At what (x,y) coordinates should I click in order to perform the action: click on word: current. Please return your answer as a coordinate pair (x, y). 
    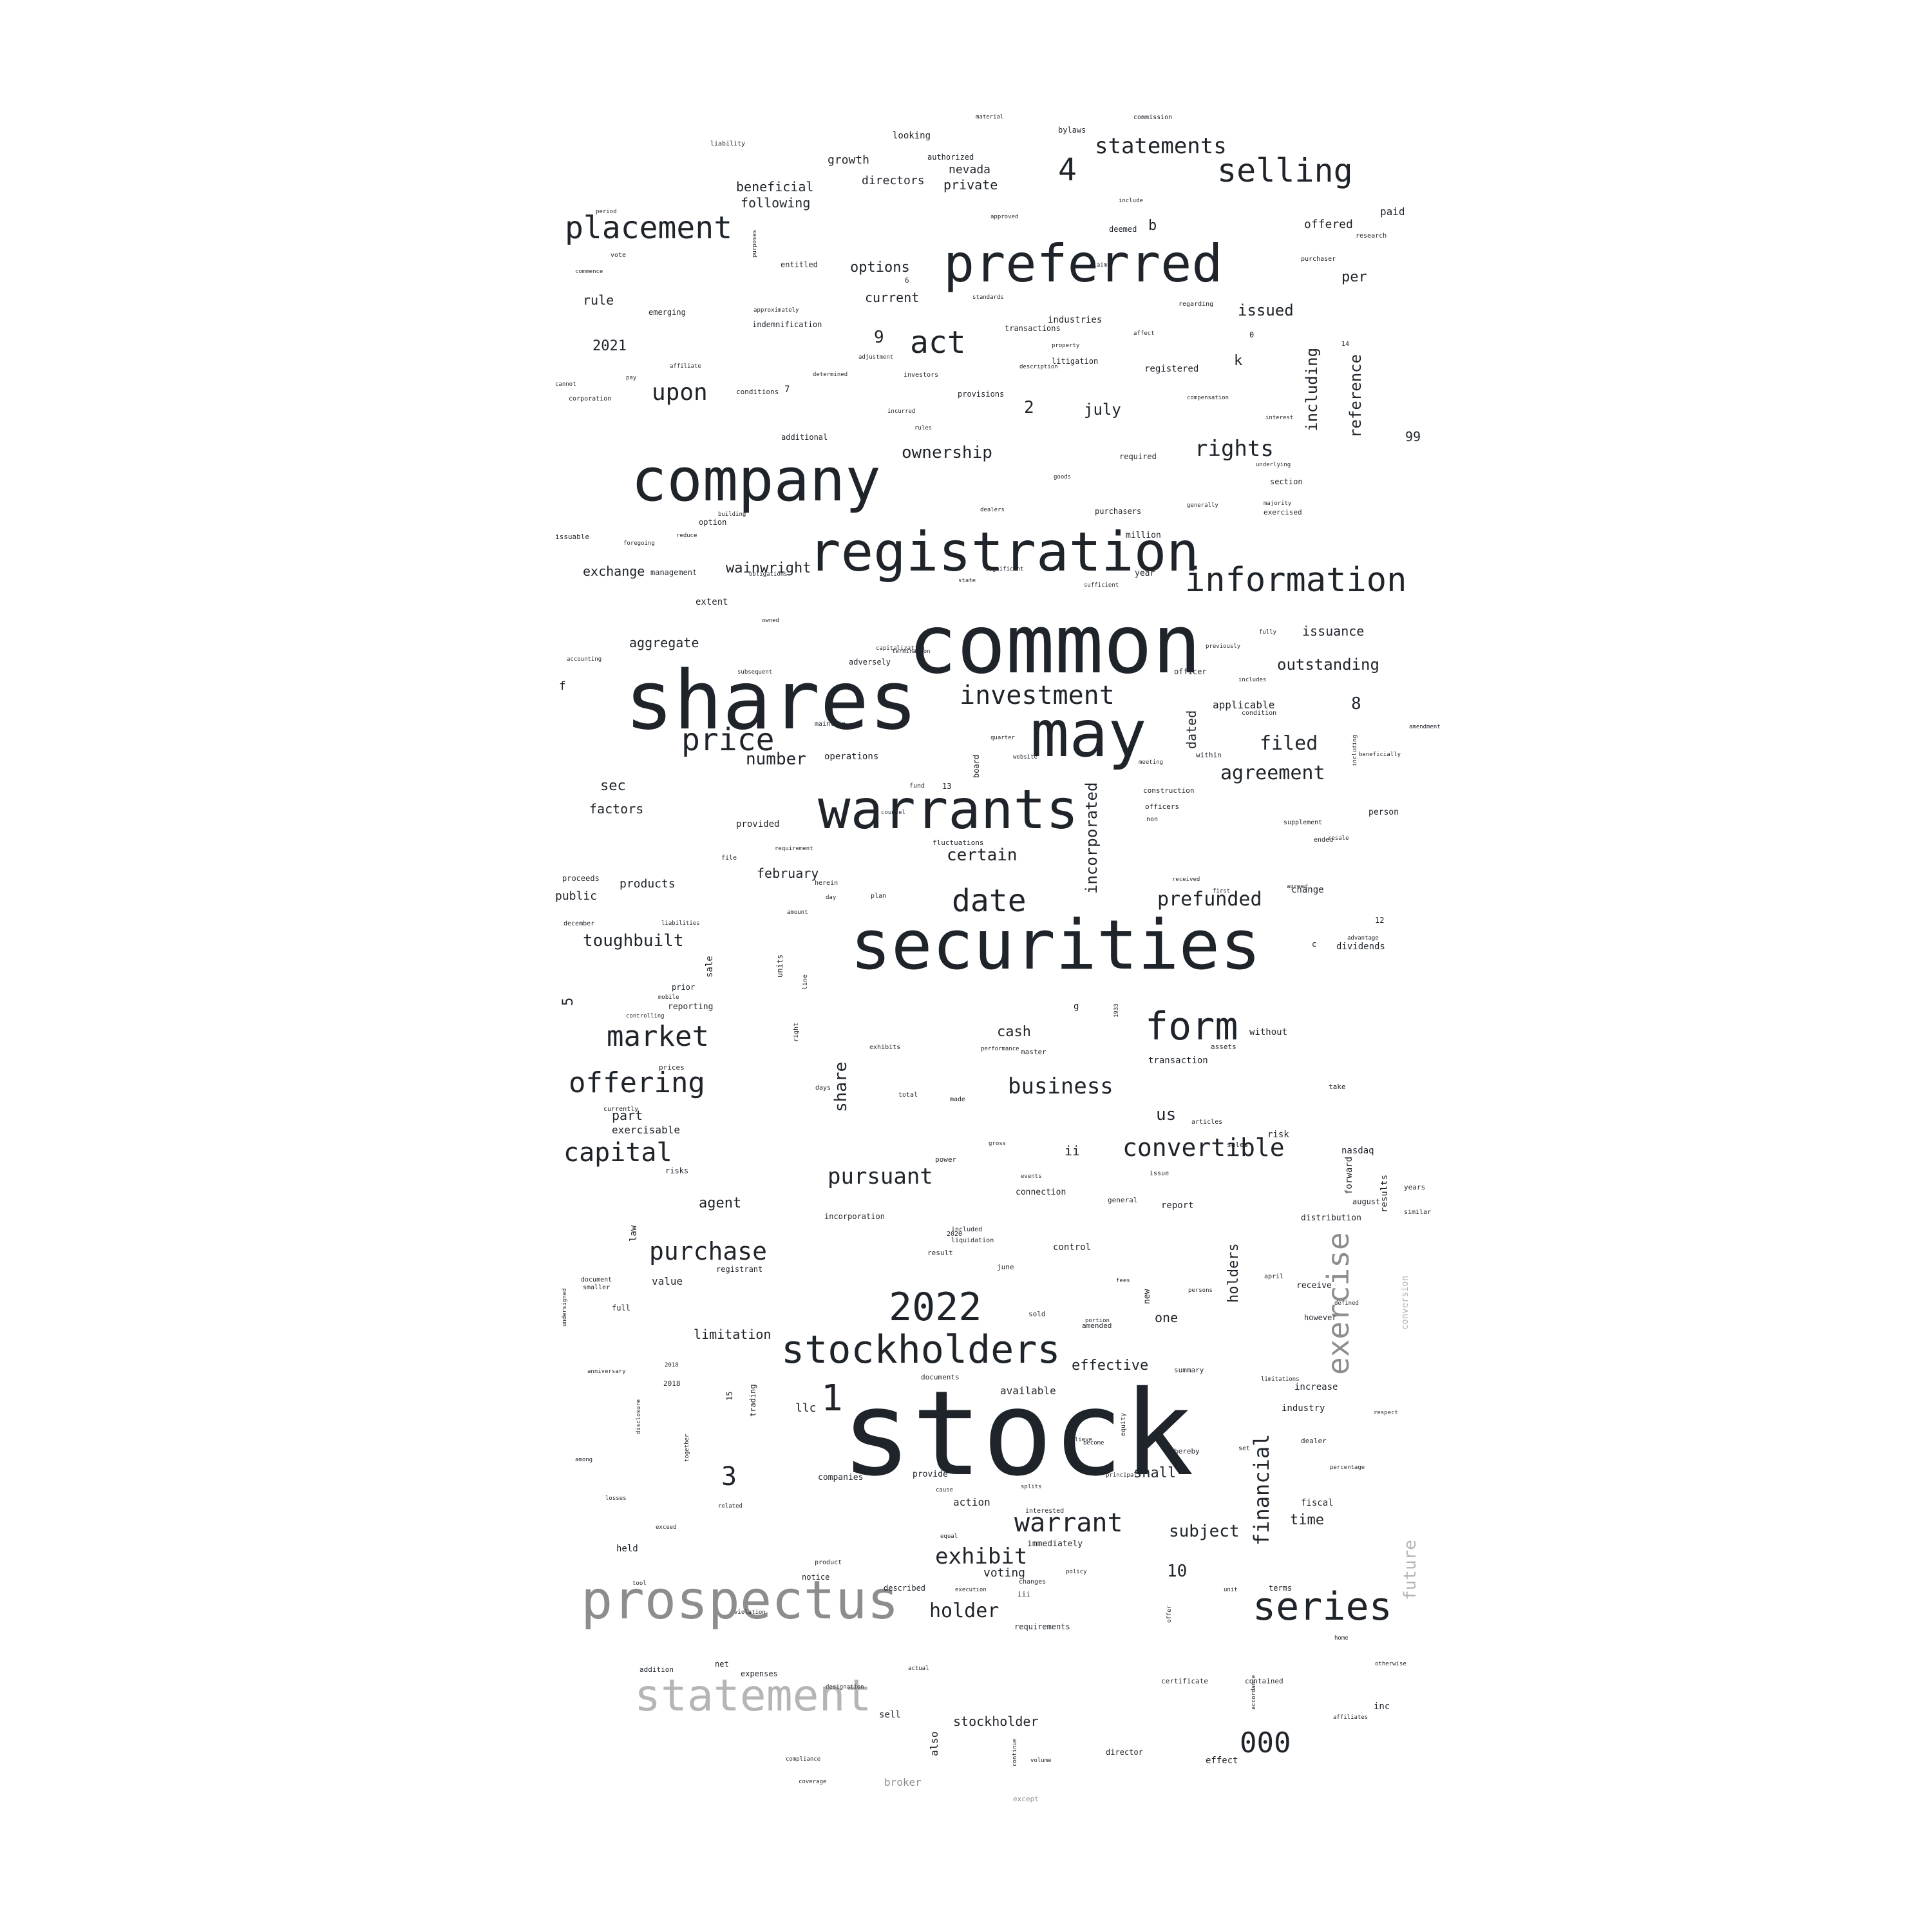
    Looking at the image, I should click on (892, 297).